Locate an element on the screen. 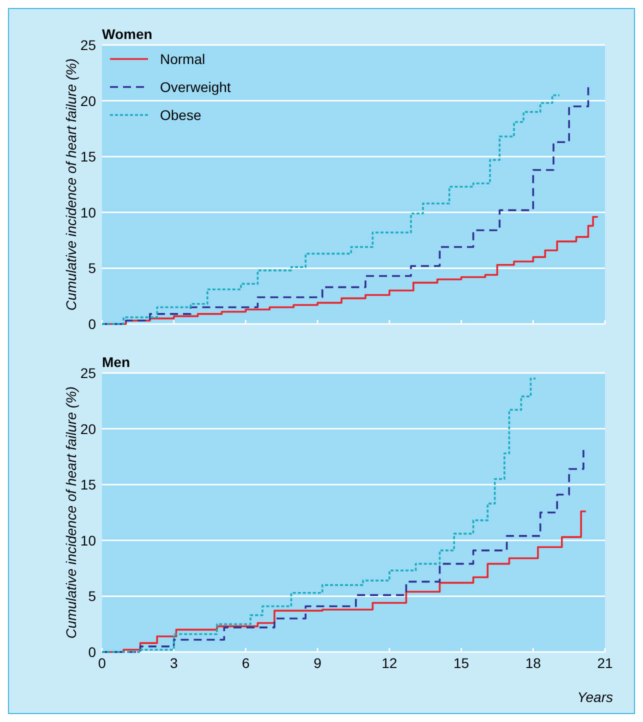 The width and height of the screenshot is (643, 722). x-tick-label: 18 is located at coordinates (533, 663).